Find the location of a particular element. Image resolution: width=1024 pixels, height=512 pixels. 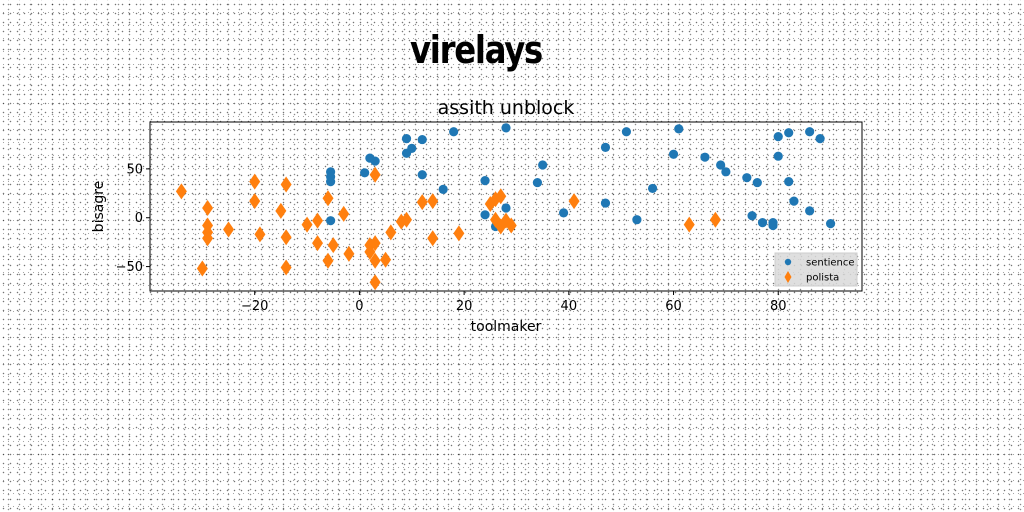

legend-marker-polista is located at coordinates (788, 277).